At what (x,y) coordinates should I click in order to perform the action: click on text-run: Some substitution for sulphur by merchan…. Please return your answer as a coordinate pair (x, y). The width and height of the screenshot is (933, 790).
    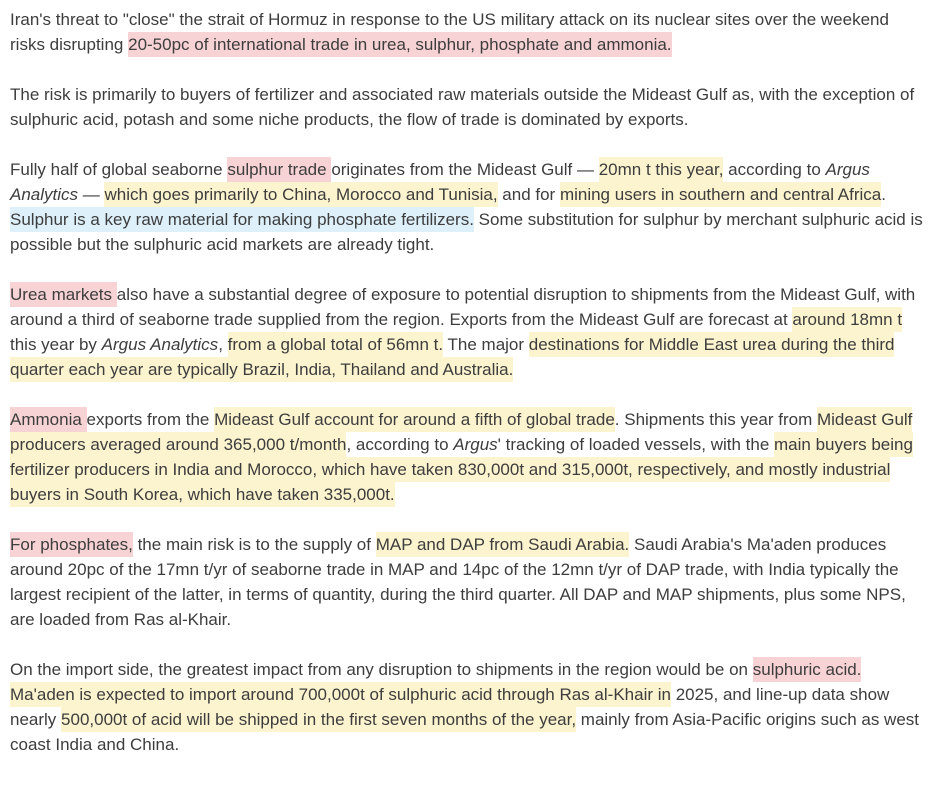
    Looking at the image, I should click on (466, 232).